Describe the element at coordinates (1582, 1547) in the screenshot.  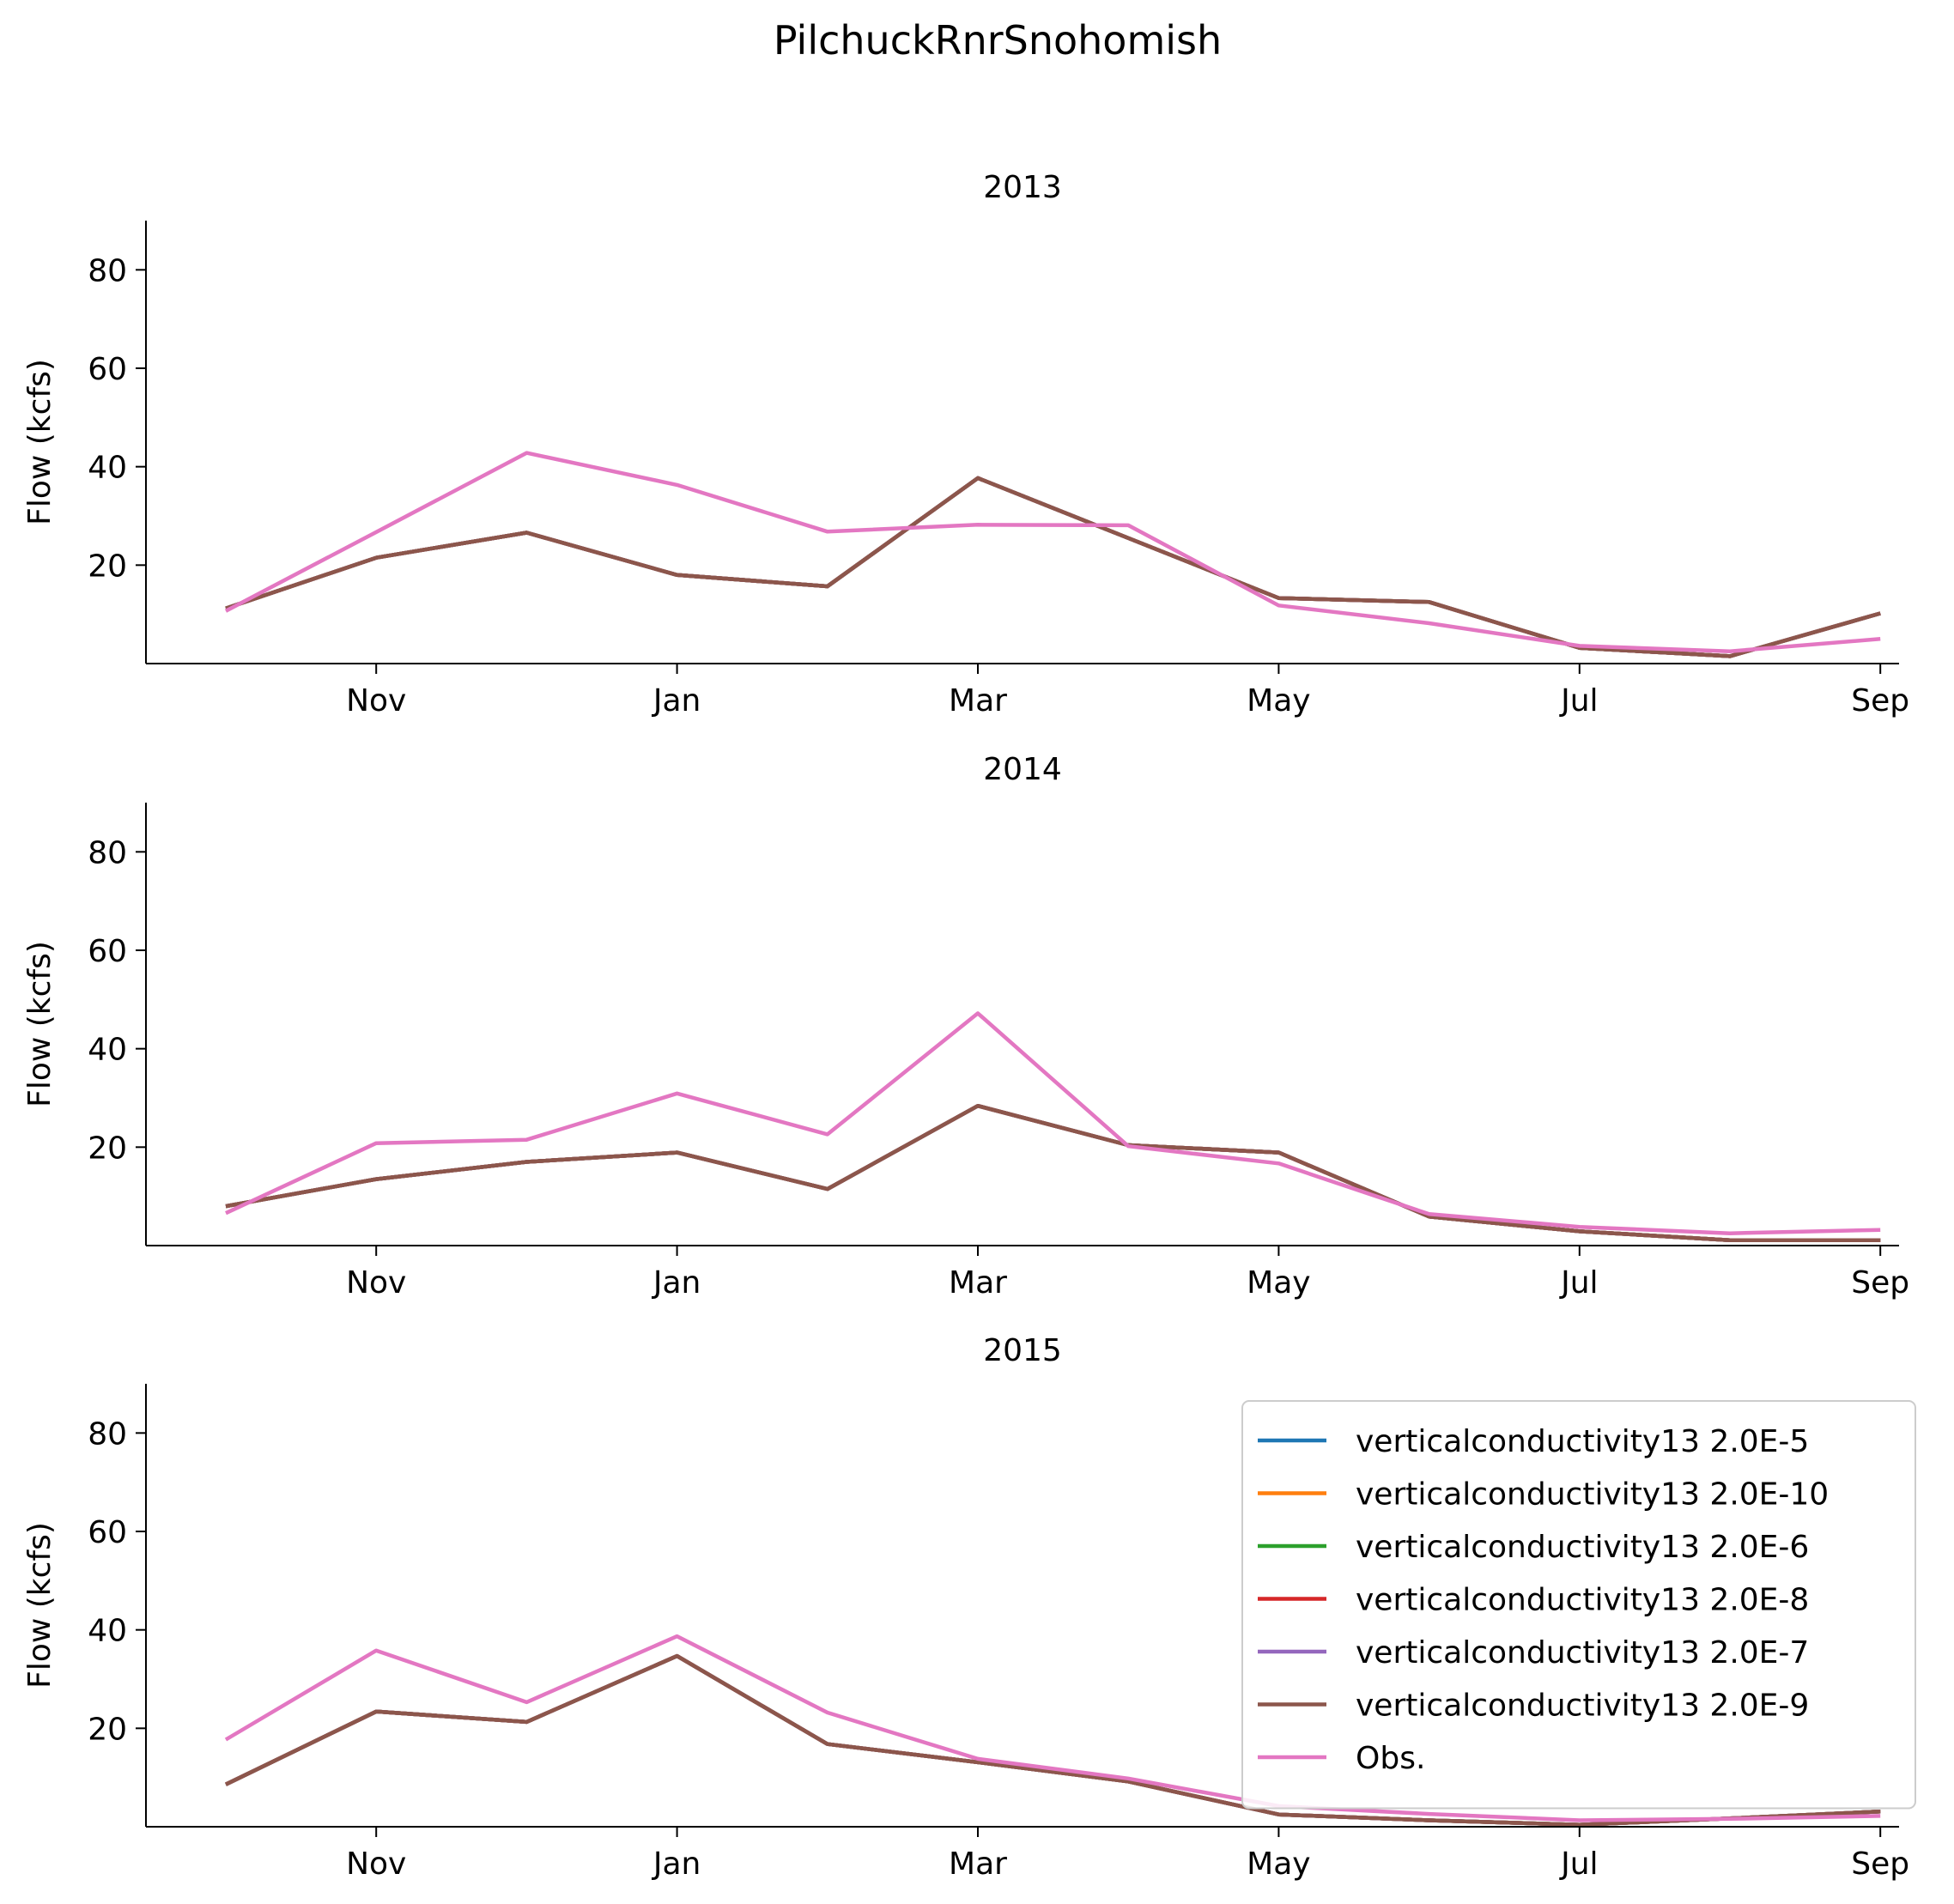
I see `legend-entry-label: verticalconductivity13 2.0E-6` at that location.